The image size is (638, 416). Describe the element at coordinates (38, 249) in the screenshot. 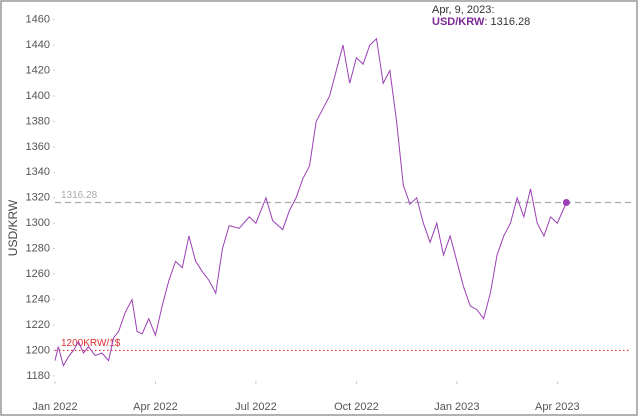

I see `y-tick-label: 1280` at that location.